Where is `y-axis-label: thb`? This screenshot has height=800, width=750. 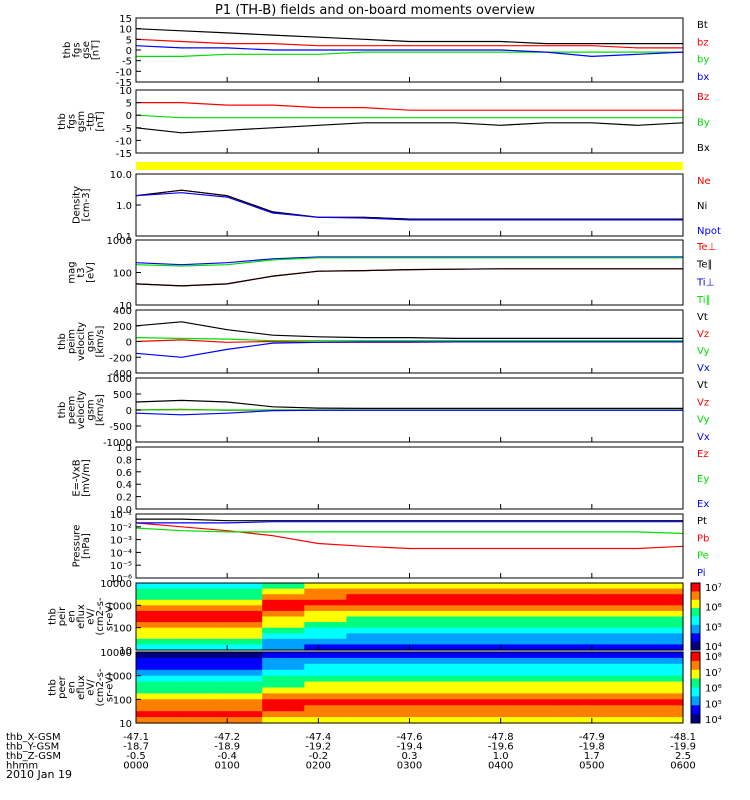
y-axis-label: thb is located at coordinates (62, 121).